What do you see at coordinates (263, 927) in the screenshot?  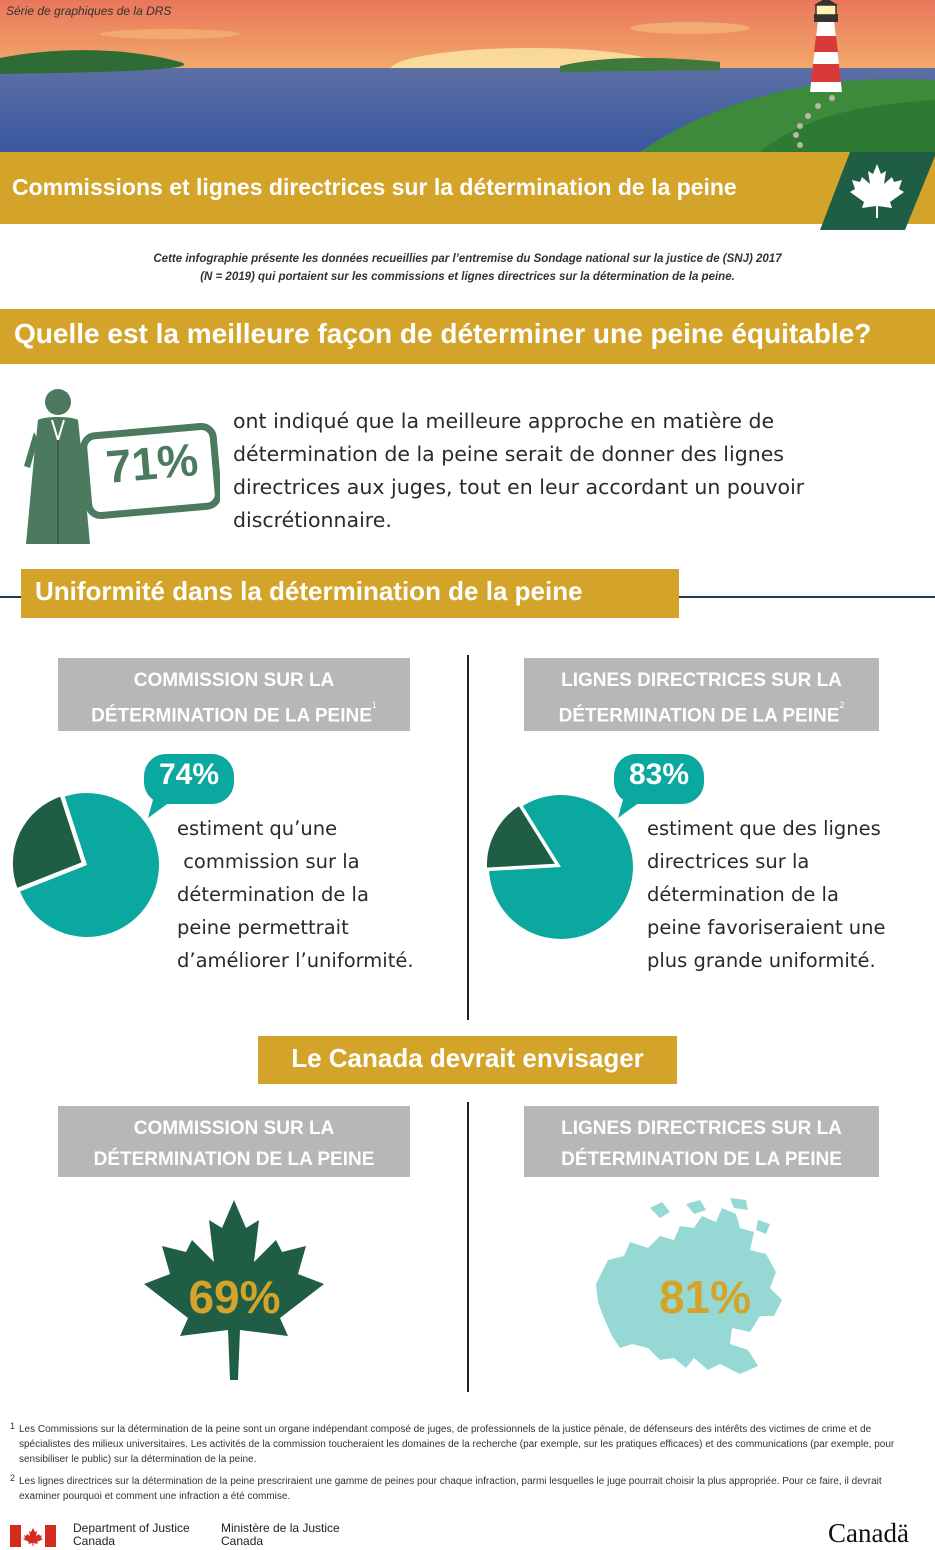 I see `commission-desc-line: peine permettrait` at bounding box center [263, 927].